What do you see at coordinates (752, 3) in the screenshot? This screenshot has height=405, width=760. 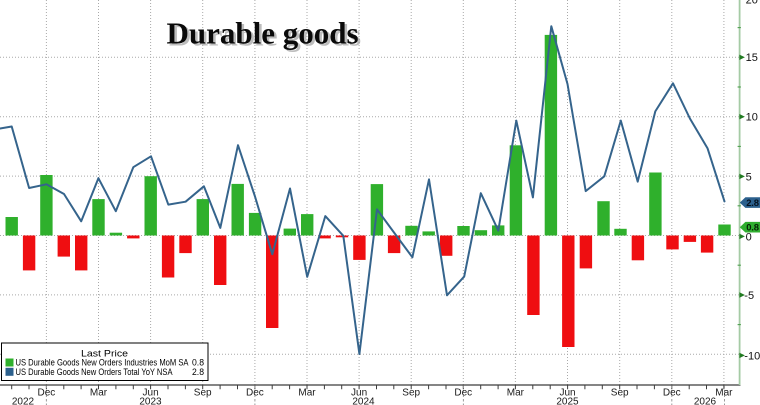 I see `svg-text: 20` at bounding box center [752, 3].